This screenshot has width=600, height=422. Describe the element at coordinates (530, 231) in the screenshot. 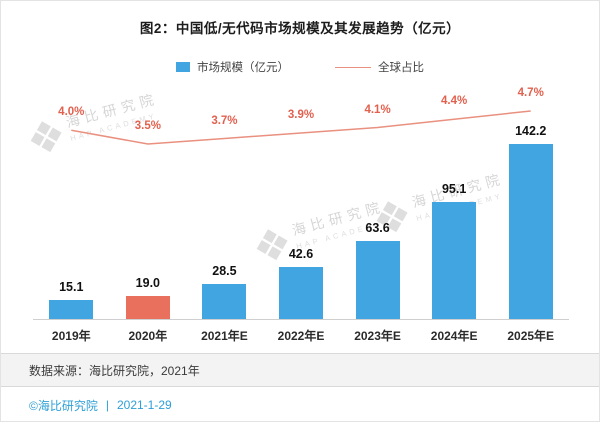

I see `bar-2025年E` at that location.